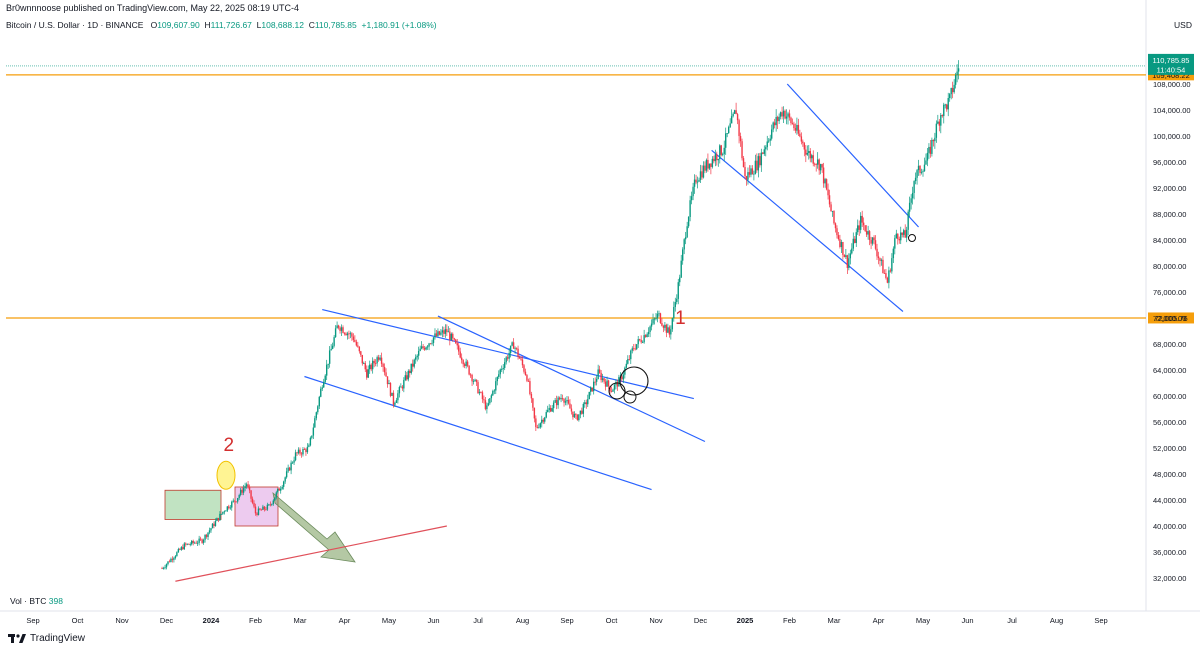  I want to click on channel-line, so click(852, 155).